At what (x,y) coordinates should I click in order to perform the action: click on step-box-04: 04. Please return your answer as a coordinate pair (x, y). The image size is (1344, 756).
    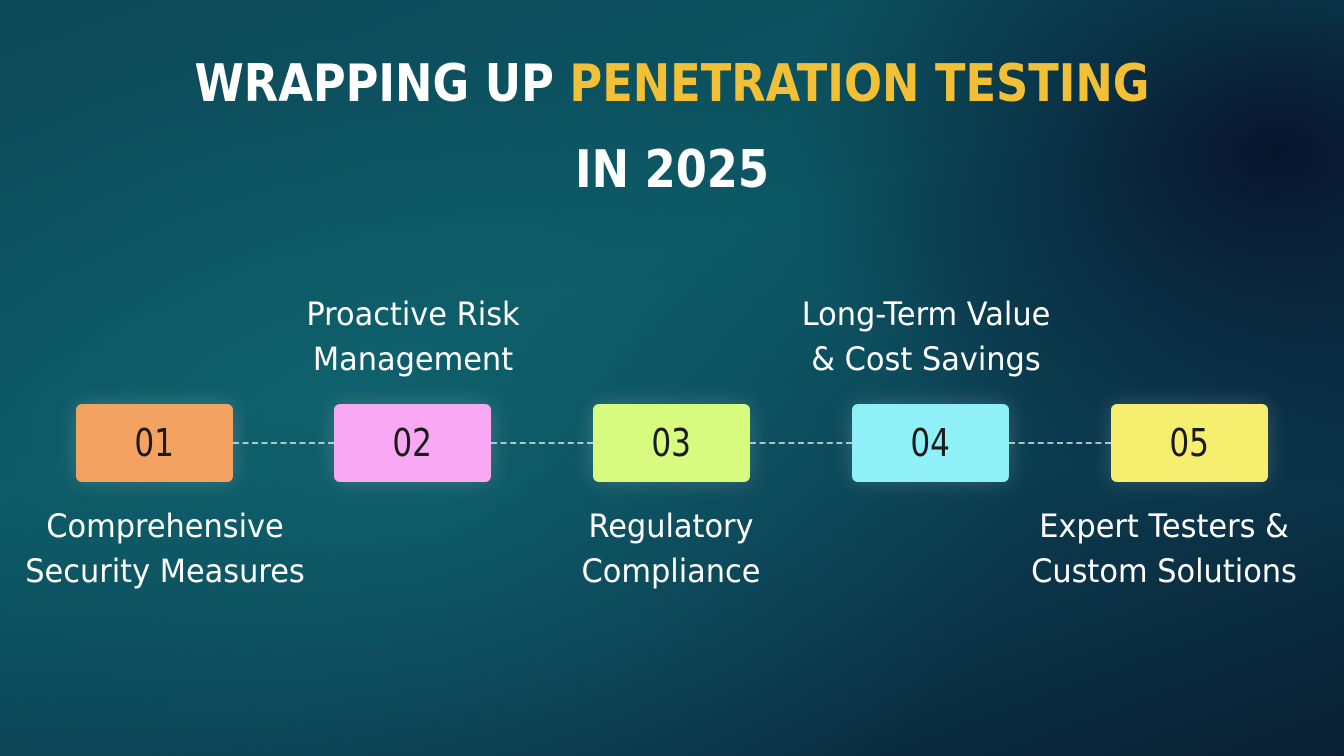
    Looking at the image, I should click on (930, 443).